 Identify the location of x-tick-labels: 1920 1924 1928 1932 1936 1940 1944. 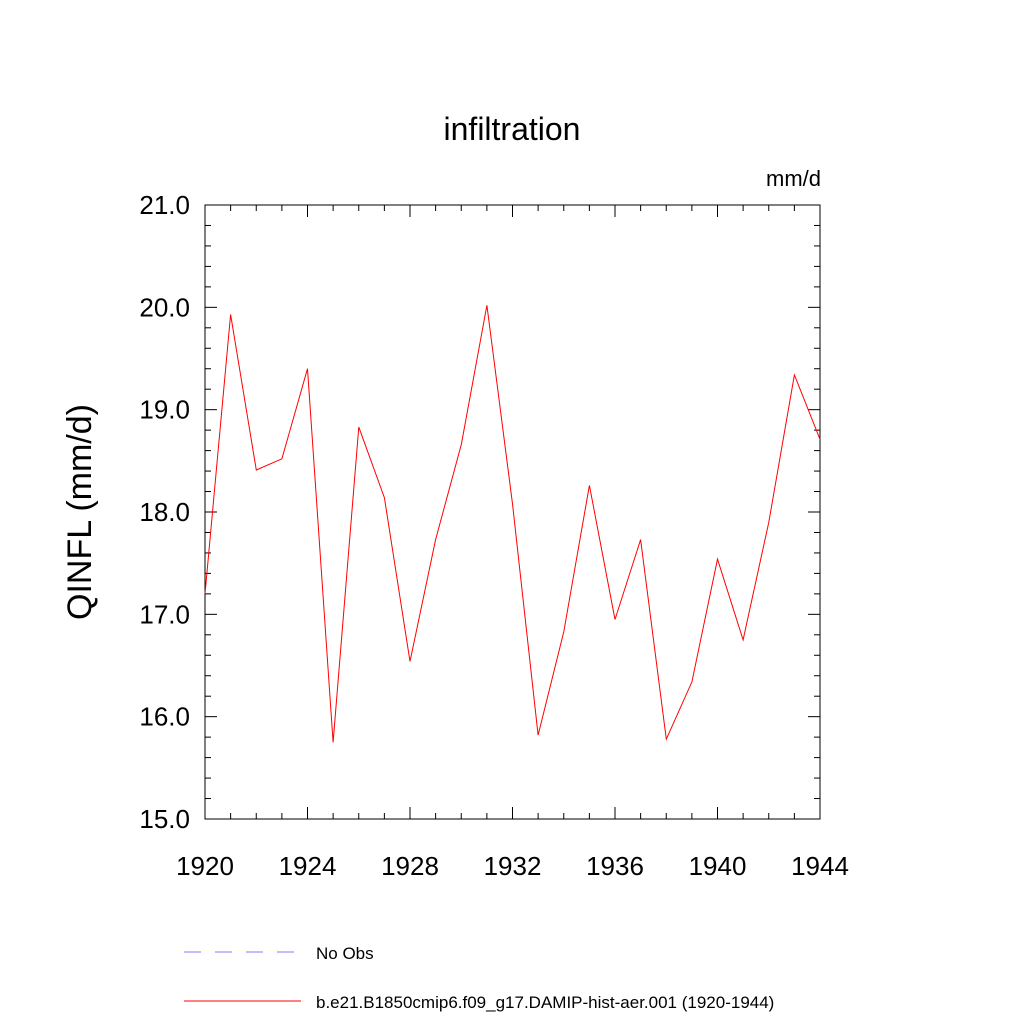
(512, 866).